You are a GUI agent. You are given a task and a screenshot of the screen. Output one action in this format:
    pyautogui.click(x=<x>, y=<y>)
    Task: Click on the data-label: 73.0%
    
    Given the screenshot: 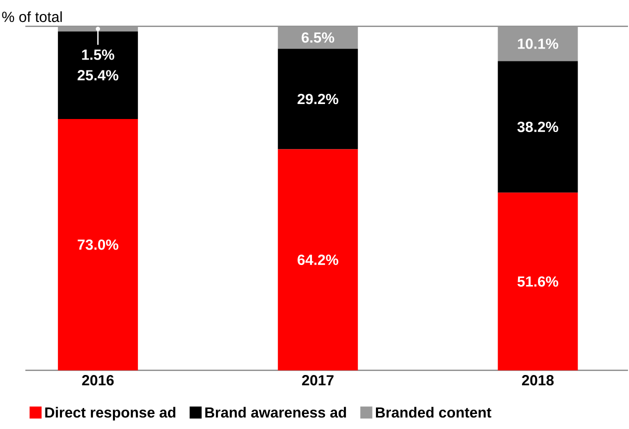 What is the action you would take?
    pyautogui.click(x=98, y=244)
    